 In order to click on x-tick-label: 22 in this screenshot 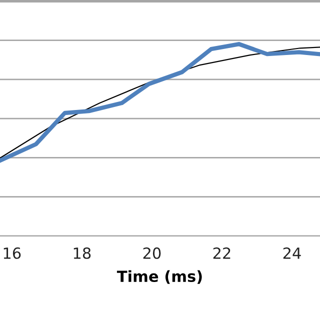, I will do `click(221, 253)`.